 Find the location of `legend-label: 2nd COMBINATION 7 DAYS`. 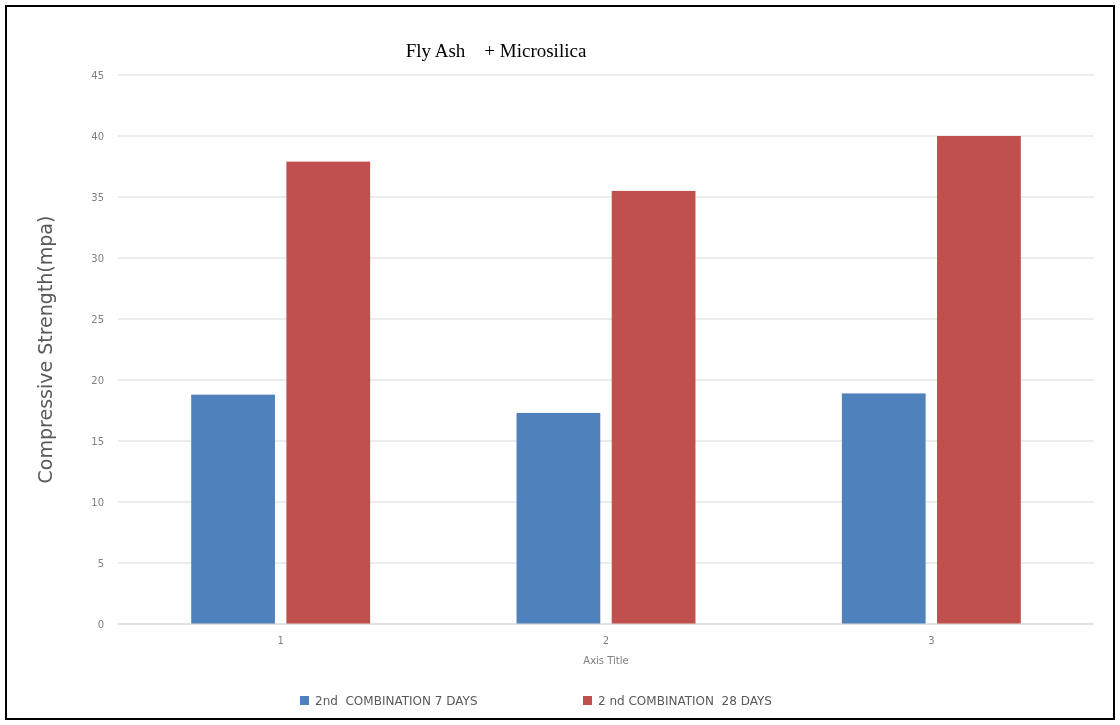

legend-label: 2nd COMBINATION 7 DAYS is located at coordinates (396, 700).